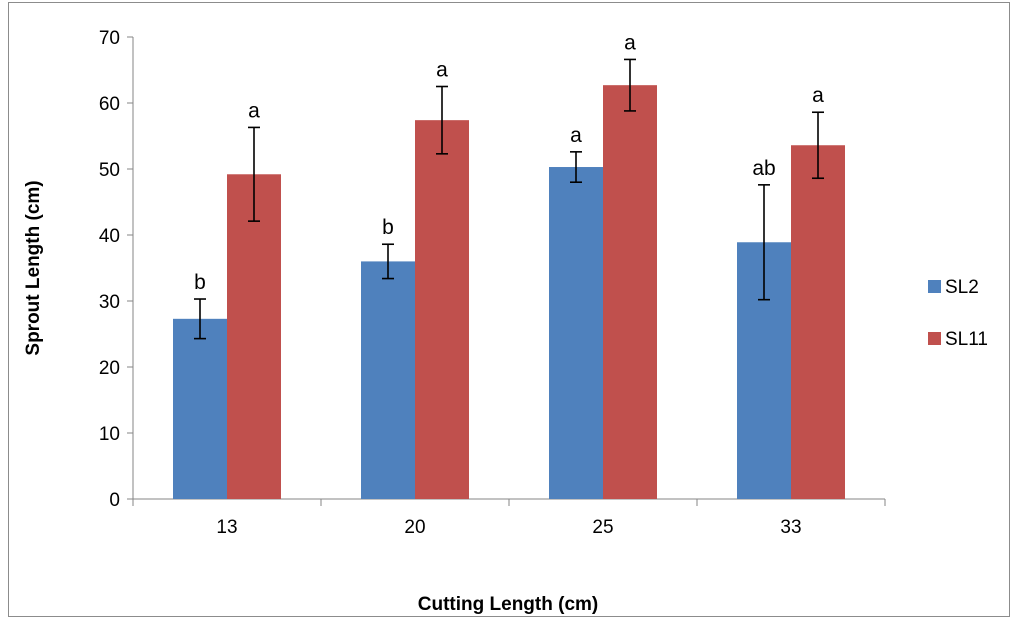 The width and height of the screenshot is (1013, 620). What do you see at coordinates (934, 286) in the screenshot?
I see `legend-swatch-sl2` at bounding box center [934, 286].